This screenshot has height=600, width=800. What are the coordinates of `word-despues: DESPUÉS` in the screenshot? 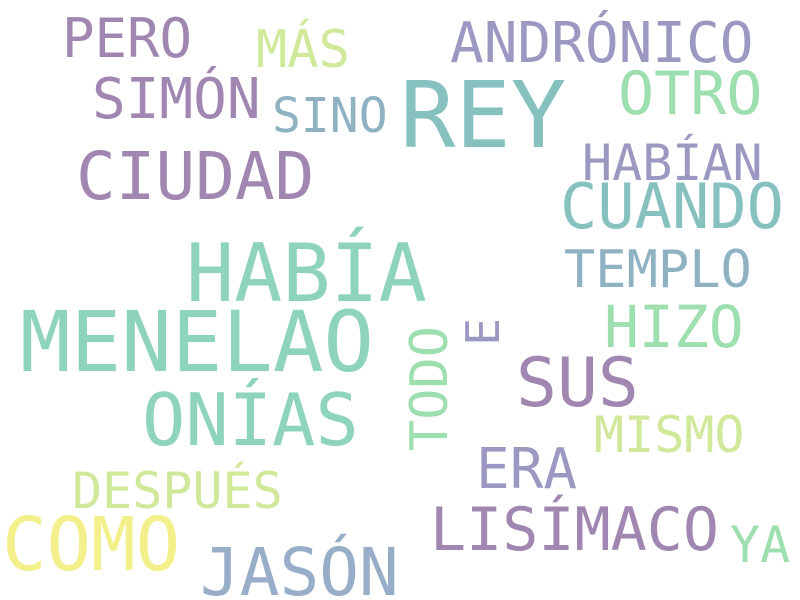 It's located at (177, 491).